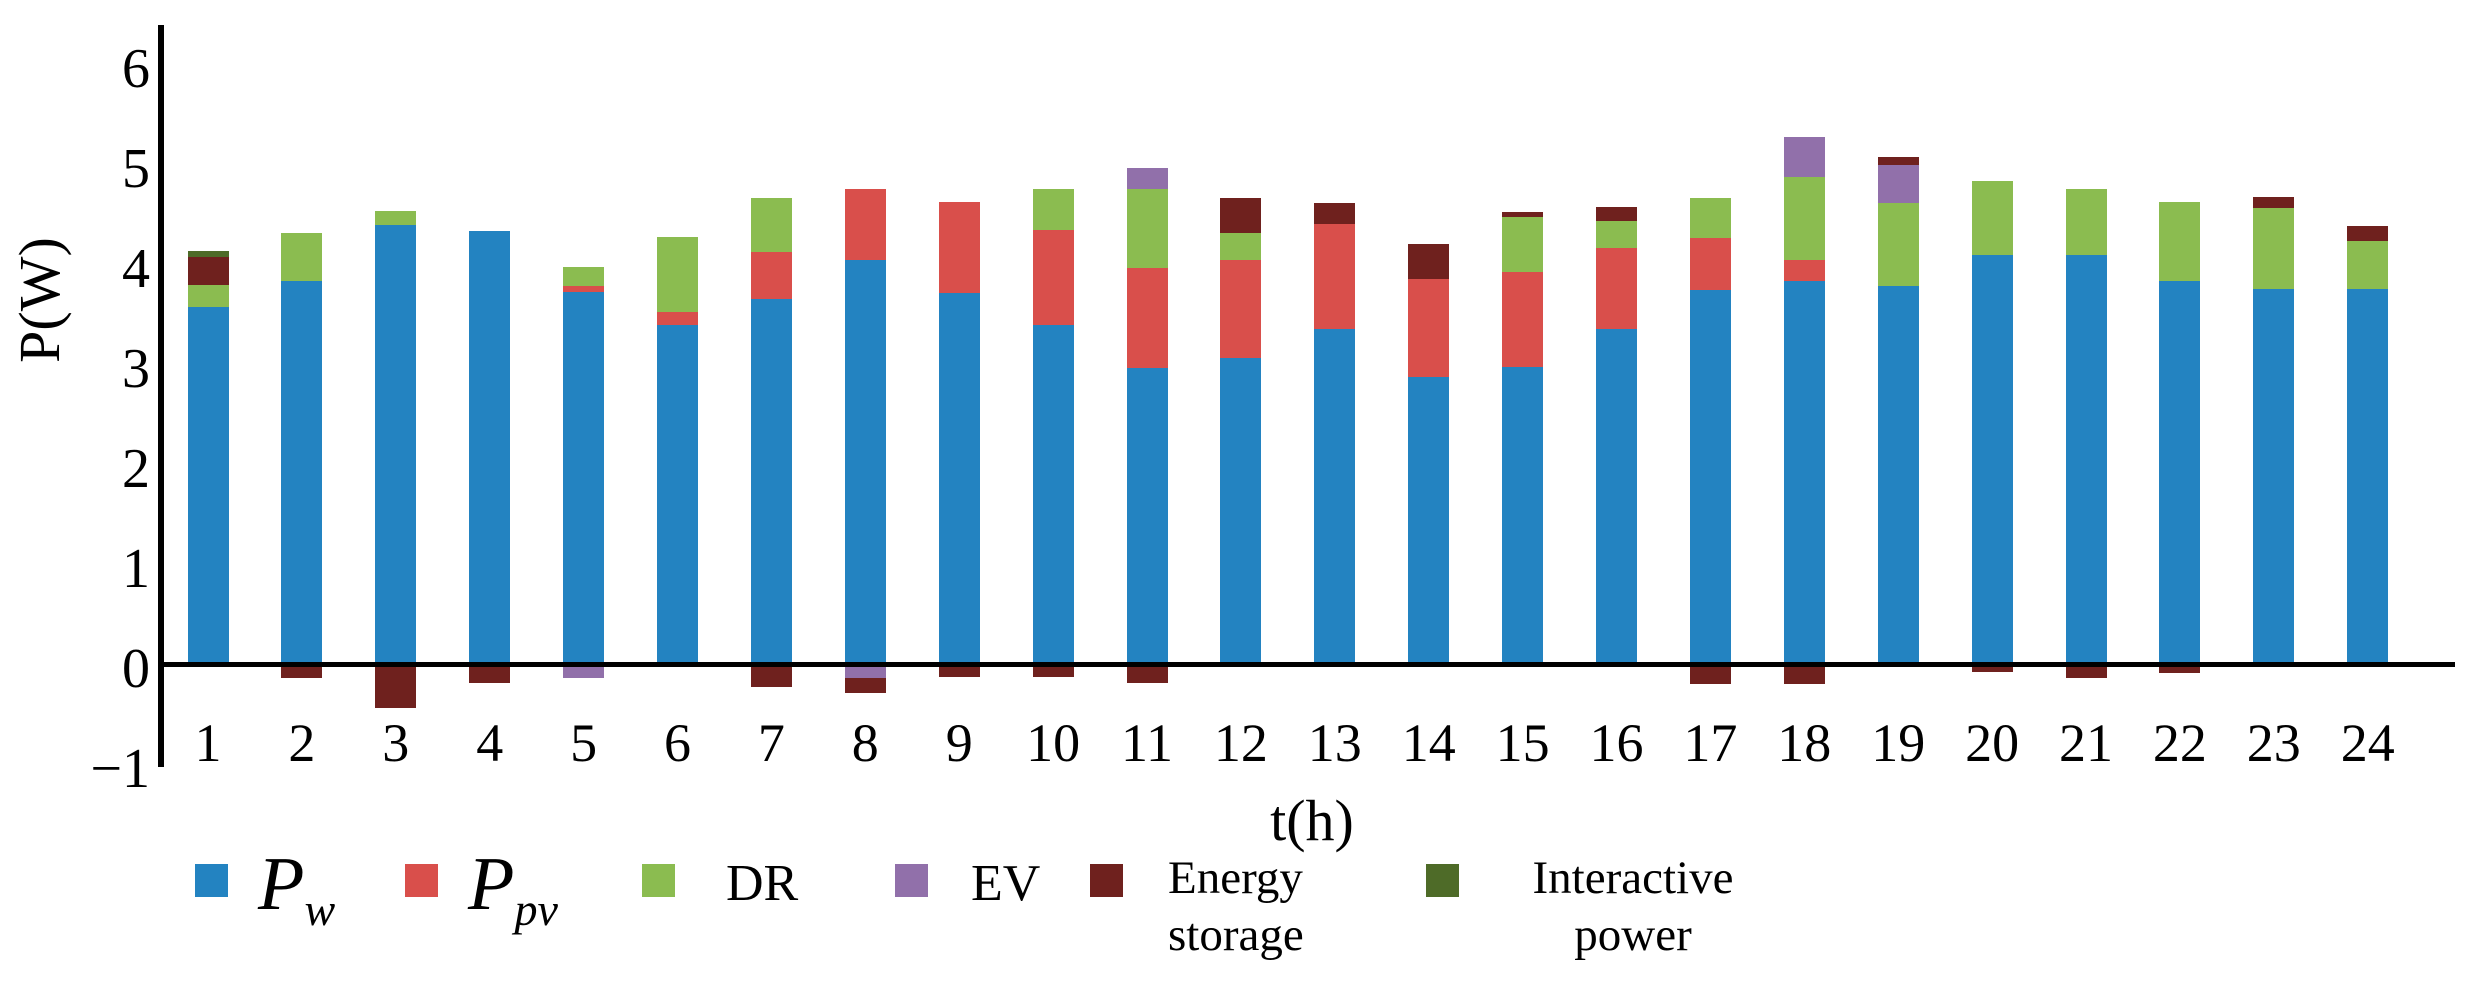  Describe the element at coordinates (2180, 241) in the screenshot. I see `bar-22-segment-dr` at that location.